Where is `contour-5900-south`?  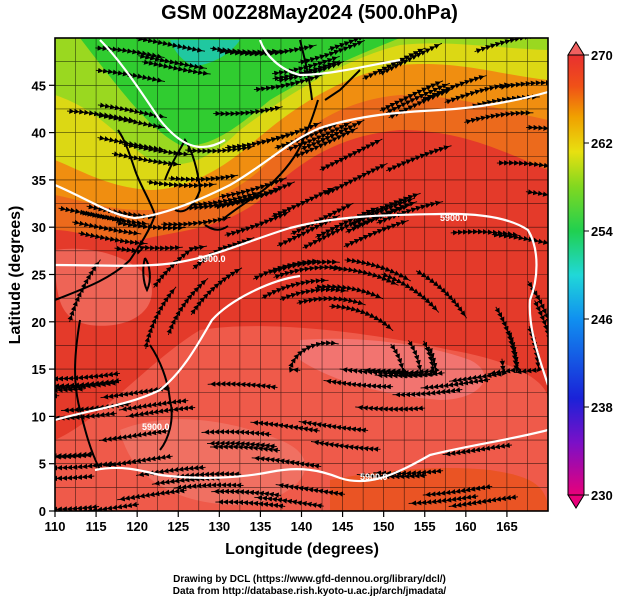 contour-5900-south is located at coordinates (321, 455).